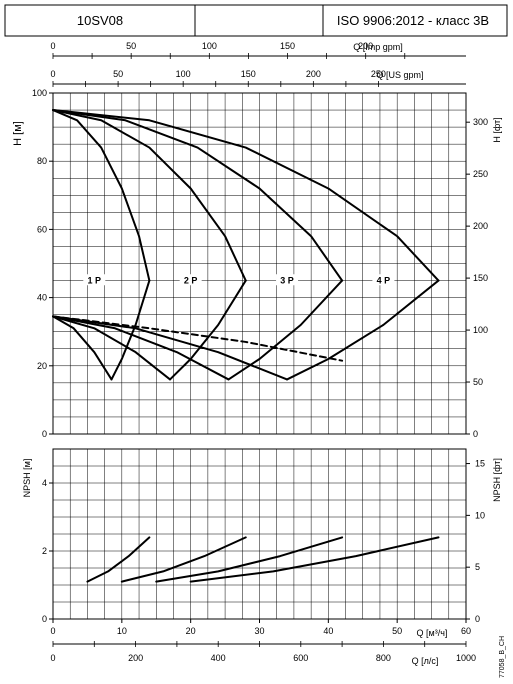  Describe the element at coordinates (52, 631) in the screenshot. I see `m3h-tick-label: 0` at that location.